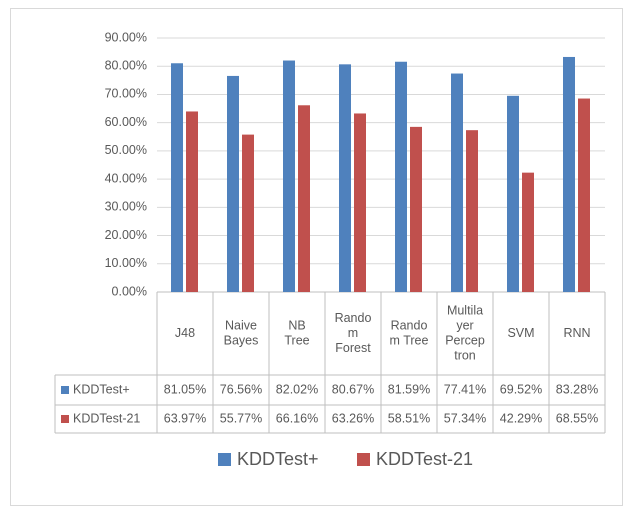 This screenshot has width=631, height=507. What do you see at coordinates (241, 418) in the screenshot?
I see `table-value: 55.77%` at bounding box center [241, 418].